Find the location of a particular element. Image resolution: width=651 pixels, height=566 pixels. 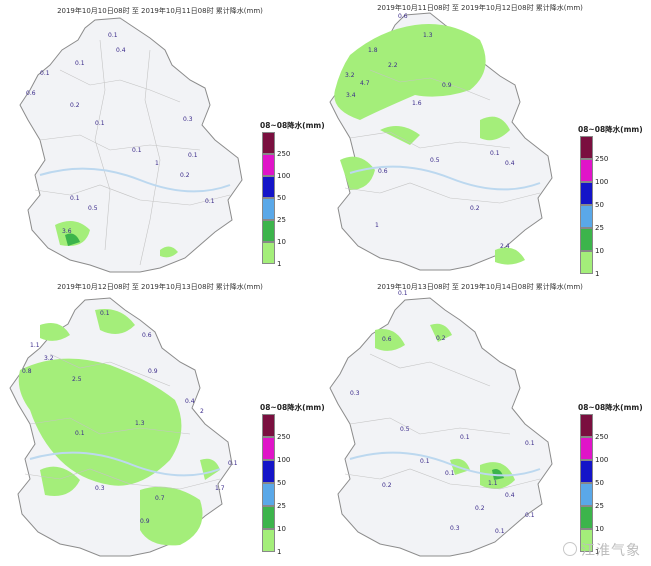

rain-label: 3.4 is located at coordinates (351, 95).